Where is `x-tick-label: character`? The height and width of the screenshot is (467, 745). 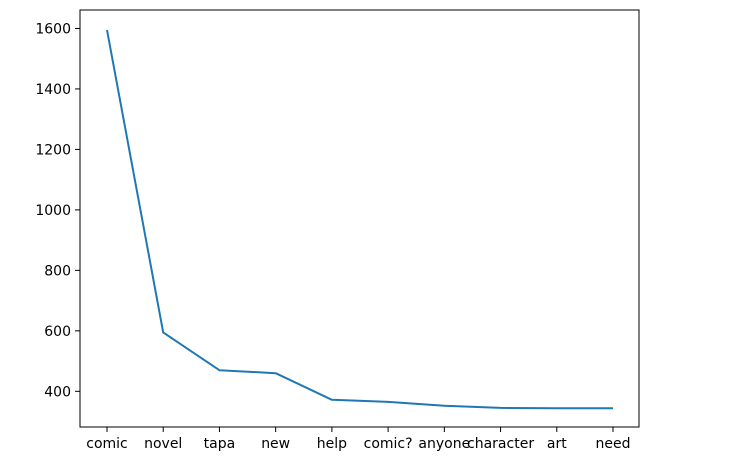 x-tick-label: character is located at coordinates (500, 444).